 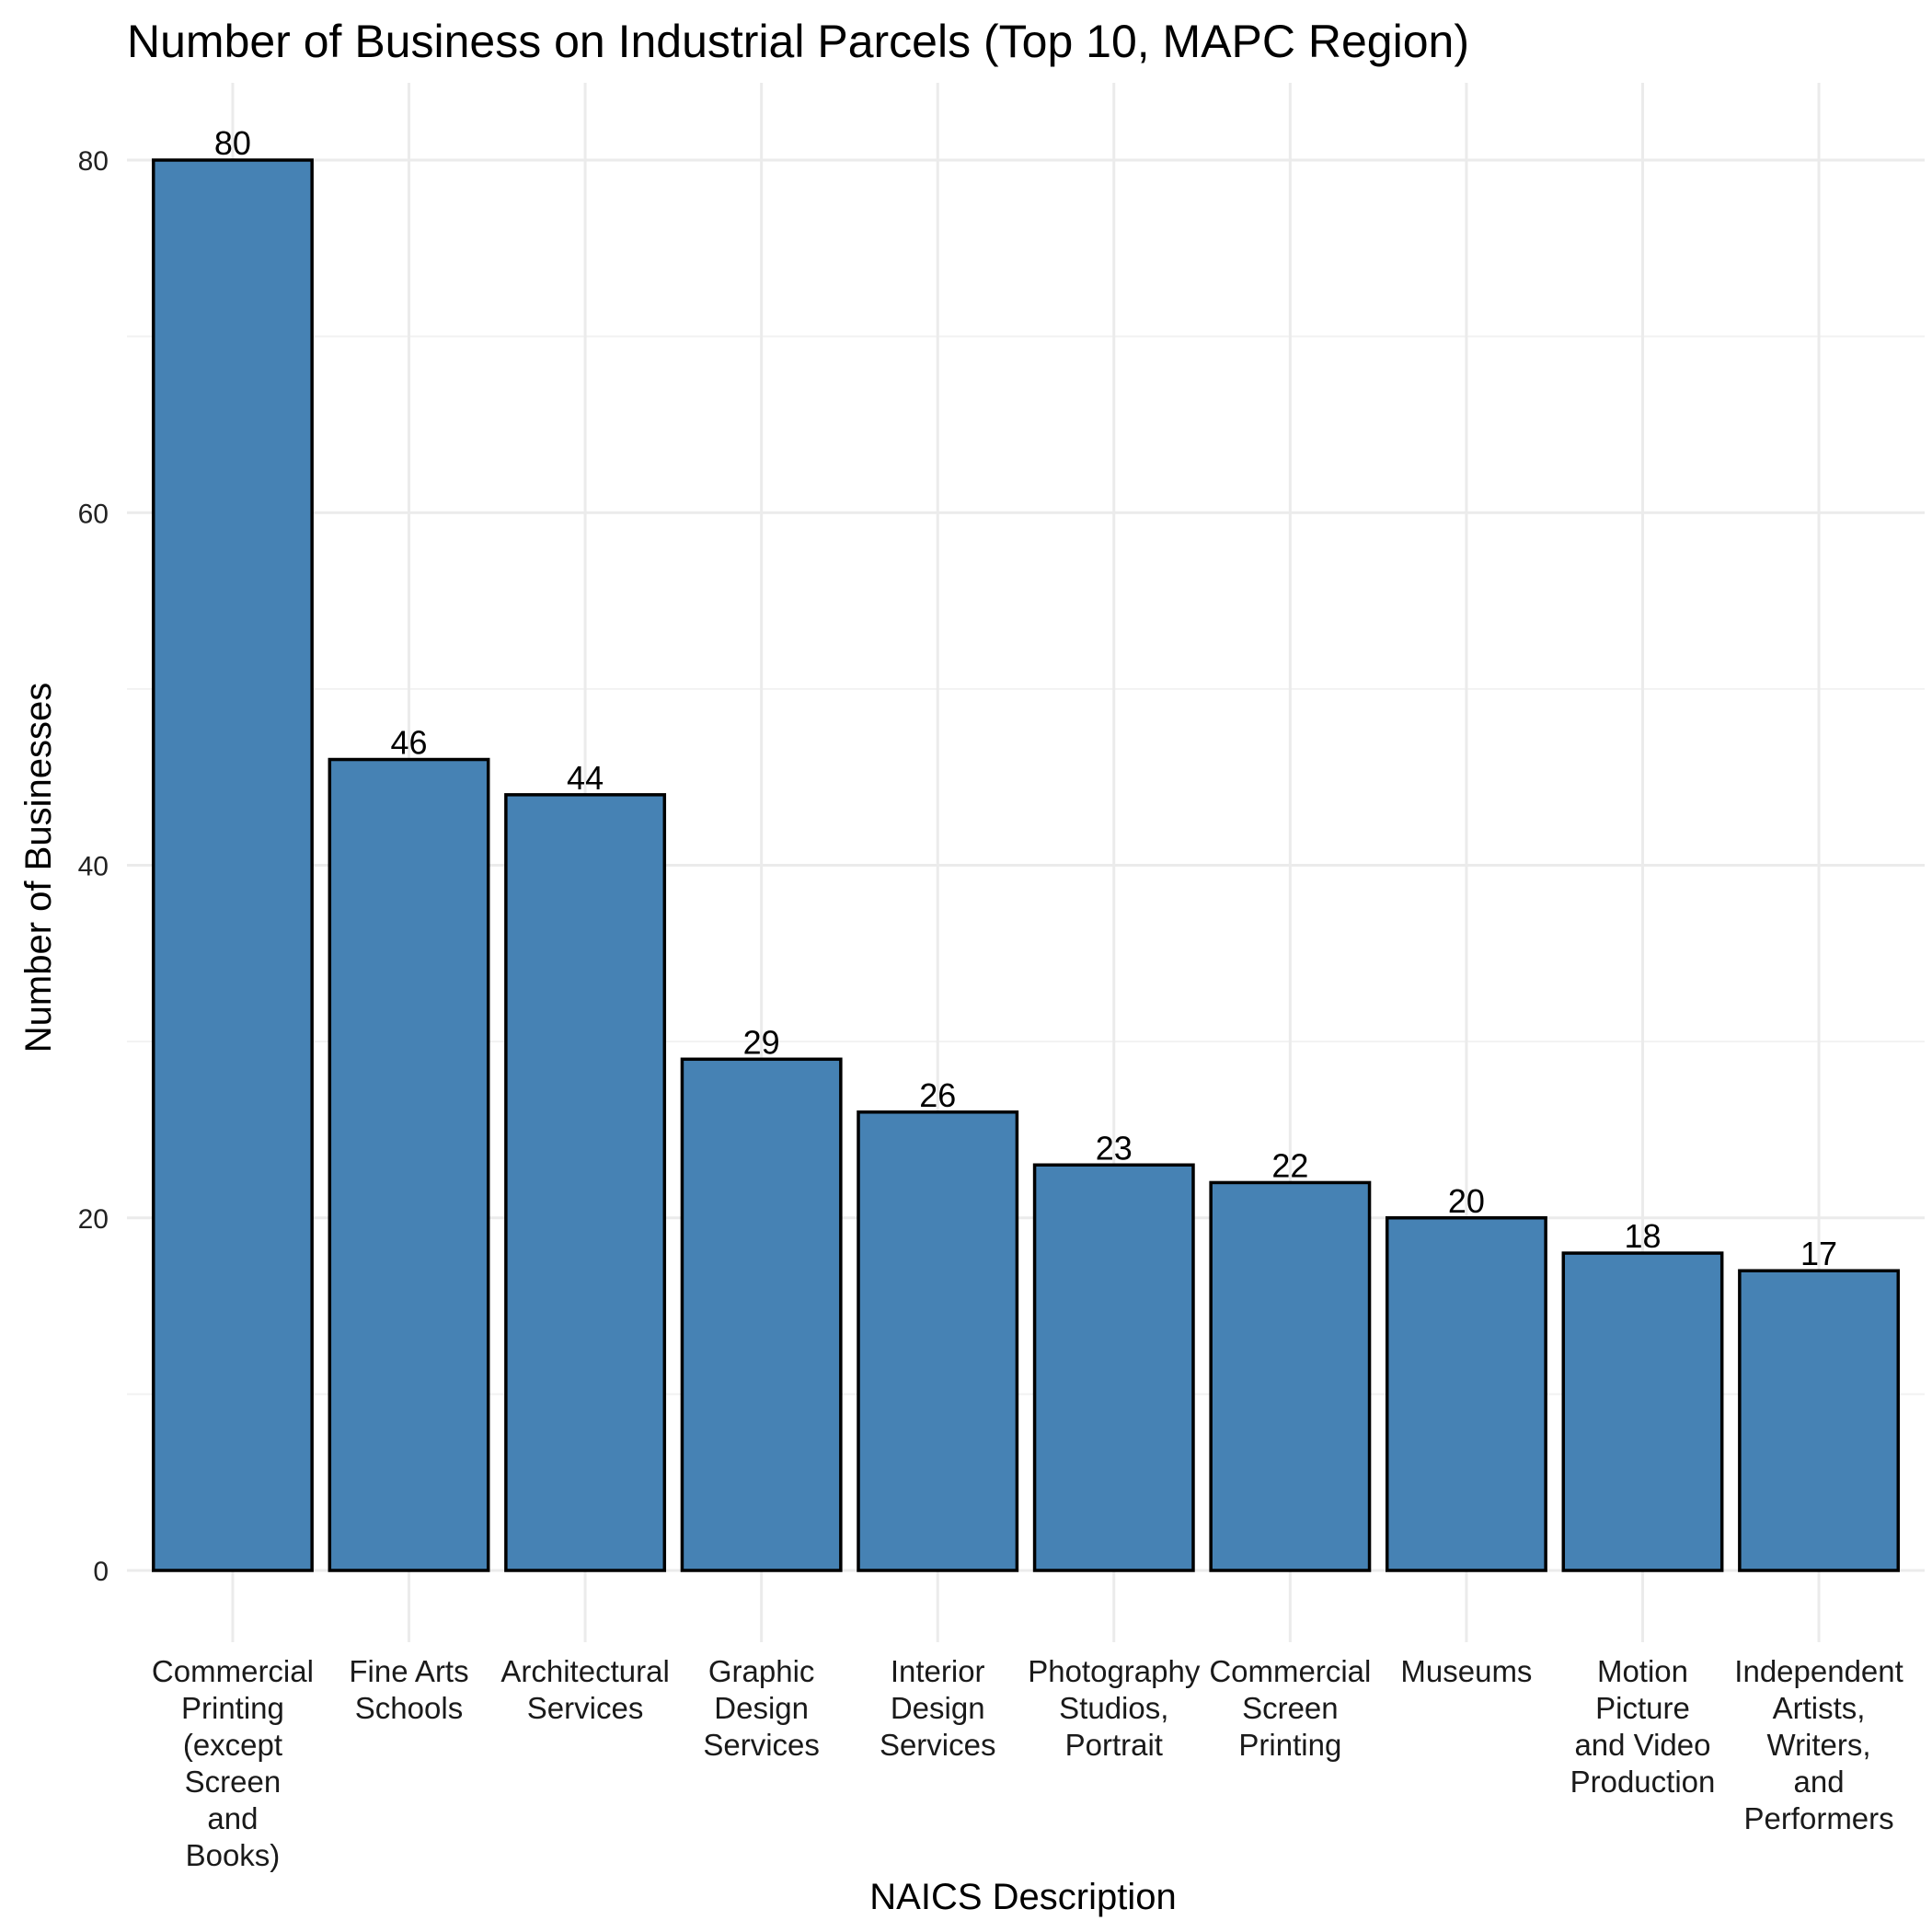 What do you see at coordinates (1818, 1253) in the screenshot?
I see `data-label: 17` at bounding box center [1818, 1253].